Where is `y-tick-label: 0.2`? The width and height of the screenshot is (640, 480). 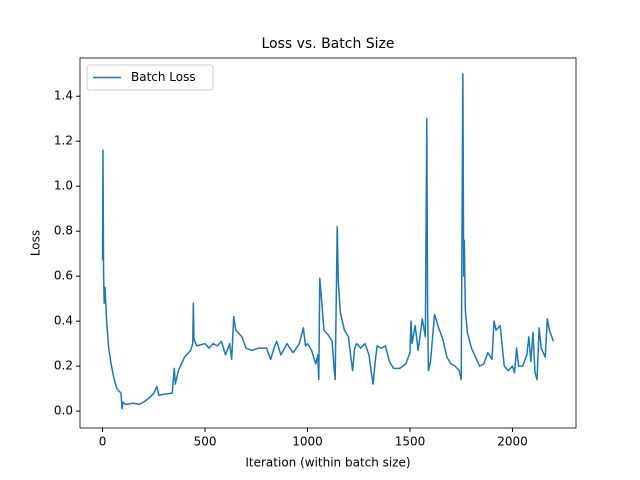 y-tick-label: 0.2 is located at coordinates (63, 366).